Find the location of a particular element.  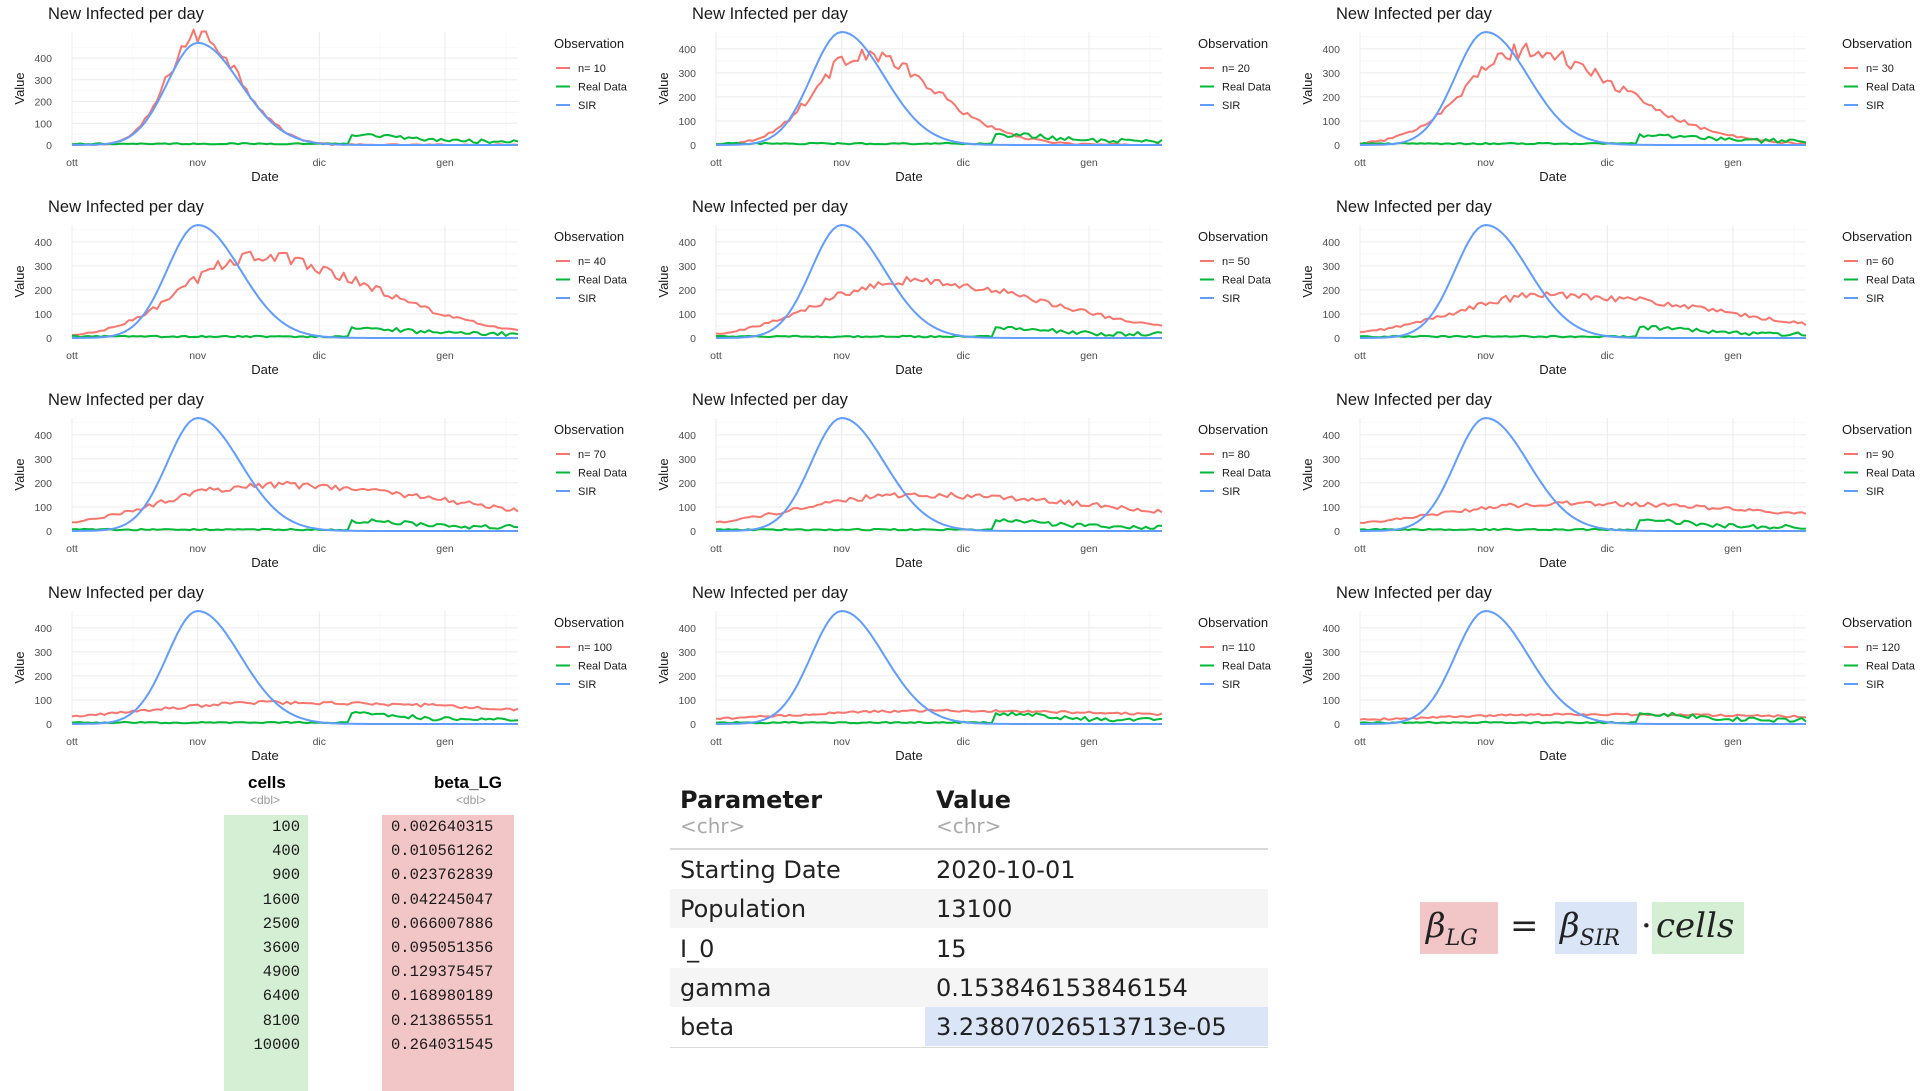

legend-item-label: n= 80 is located at coordinates (1236, 455).